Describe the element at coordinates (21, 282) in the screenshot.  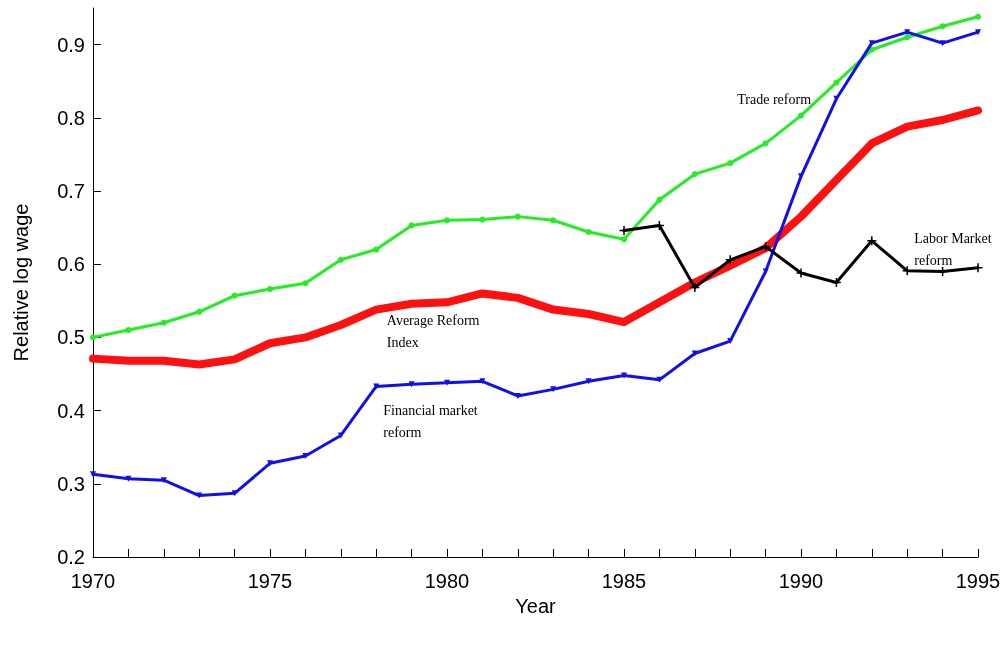
I see `y-axis-title: Relative log wage` at that location.